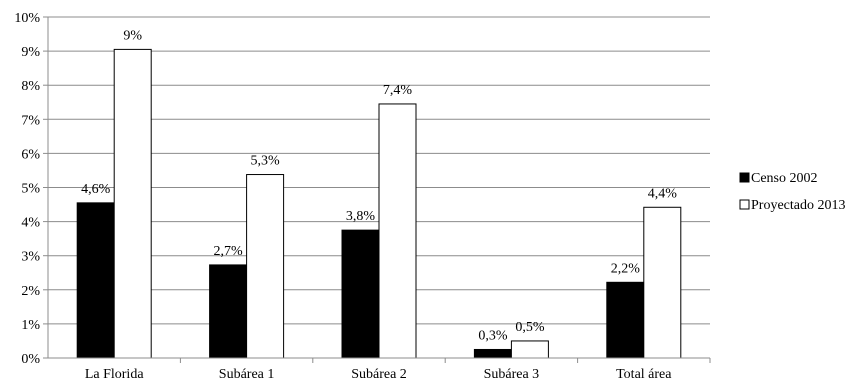 Image resolution: width=865 pixels, height=387 pixels. What do you see at coordinates (30, 359) in the screenshot?
I see `y-tick-label: 0%` at bounding box center [30, 359].